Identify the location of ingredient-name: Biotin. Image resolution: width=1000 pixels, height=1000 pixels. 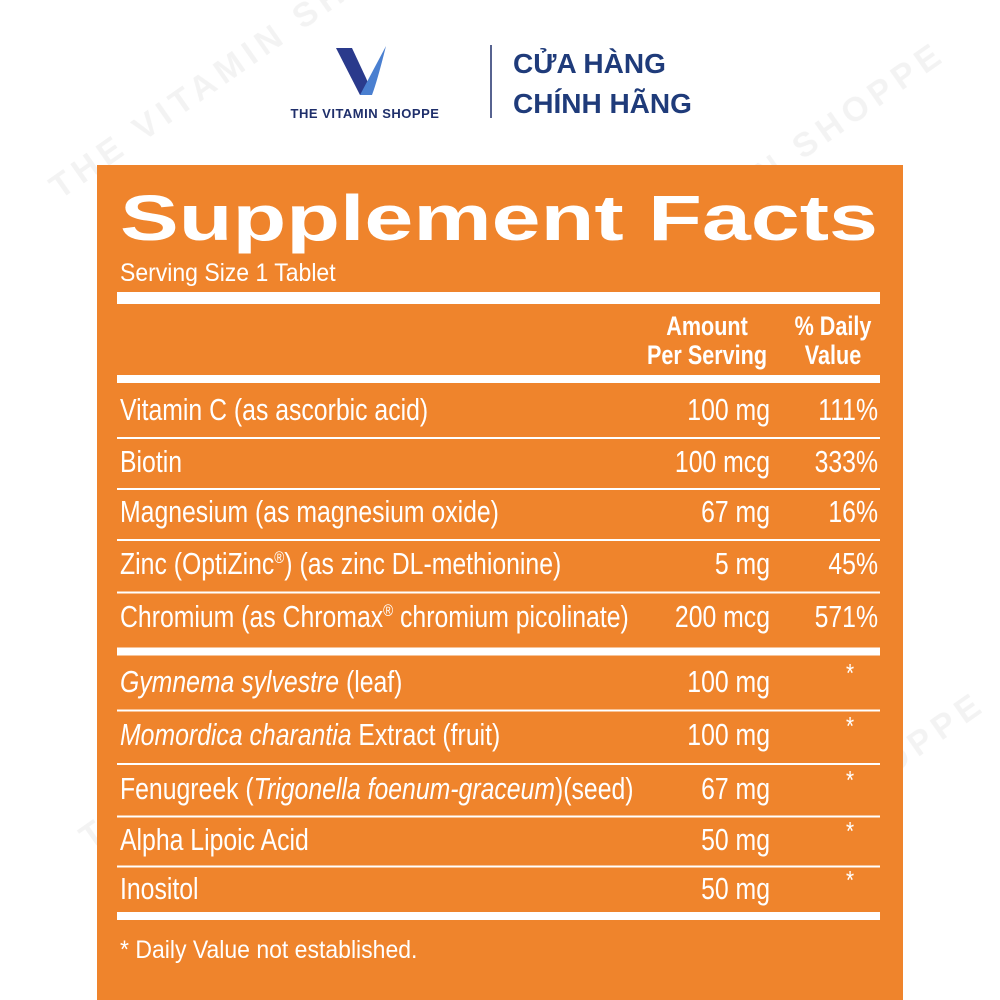
(151, 461).